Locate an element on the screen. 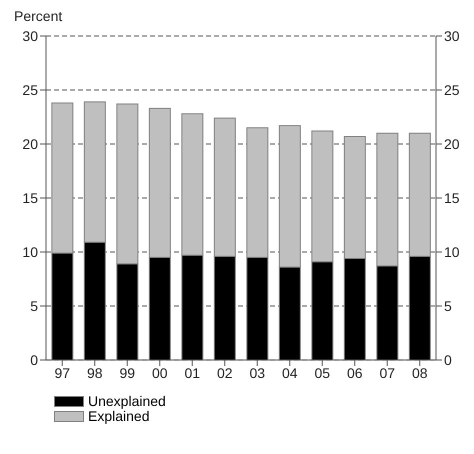  x-tick-label: 02 is located at coordinates (224, 372).